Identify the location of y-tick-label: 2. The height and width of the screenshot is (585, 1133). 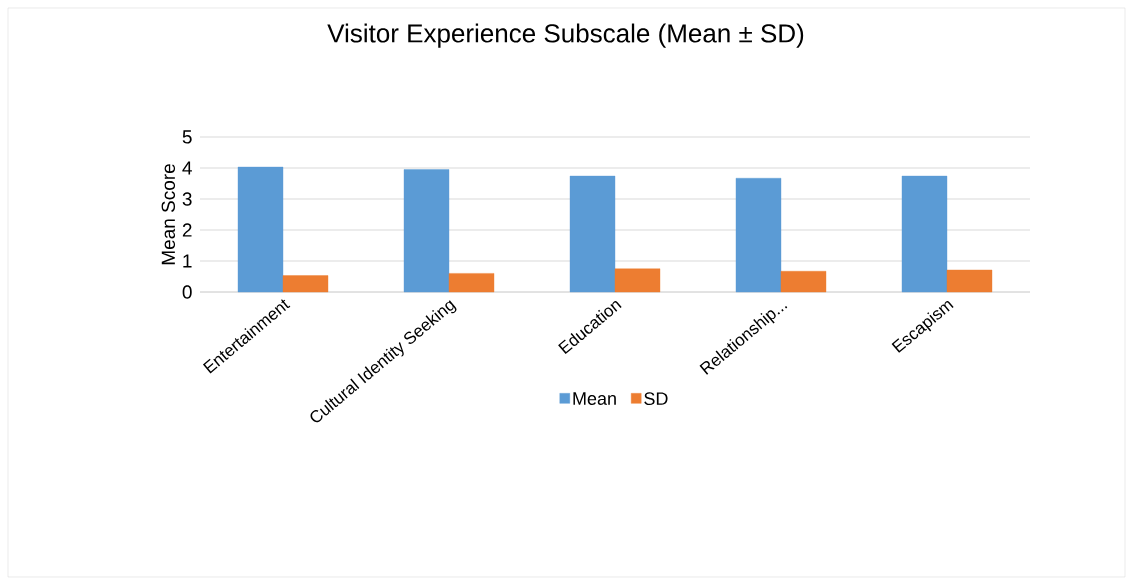
(187, 230).